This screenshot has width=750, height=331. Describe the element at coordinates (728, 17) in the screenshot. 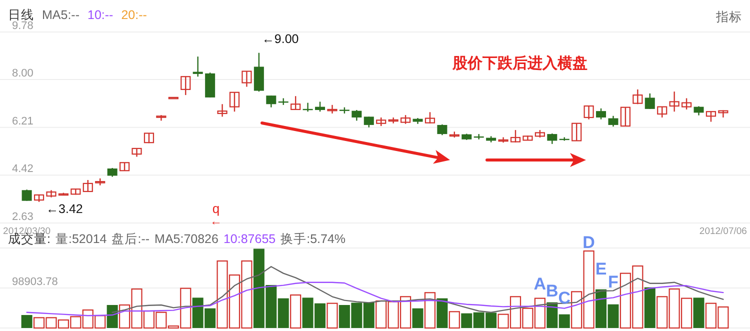

I see `text: 指标` at that location.